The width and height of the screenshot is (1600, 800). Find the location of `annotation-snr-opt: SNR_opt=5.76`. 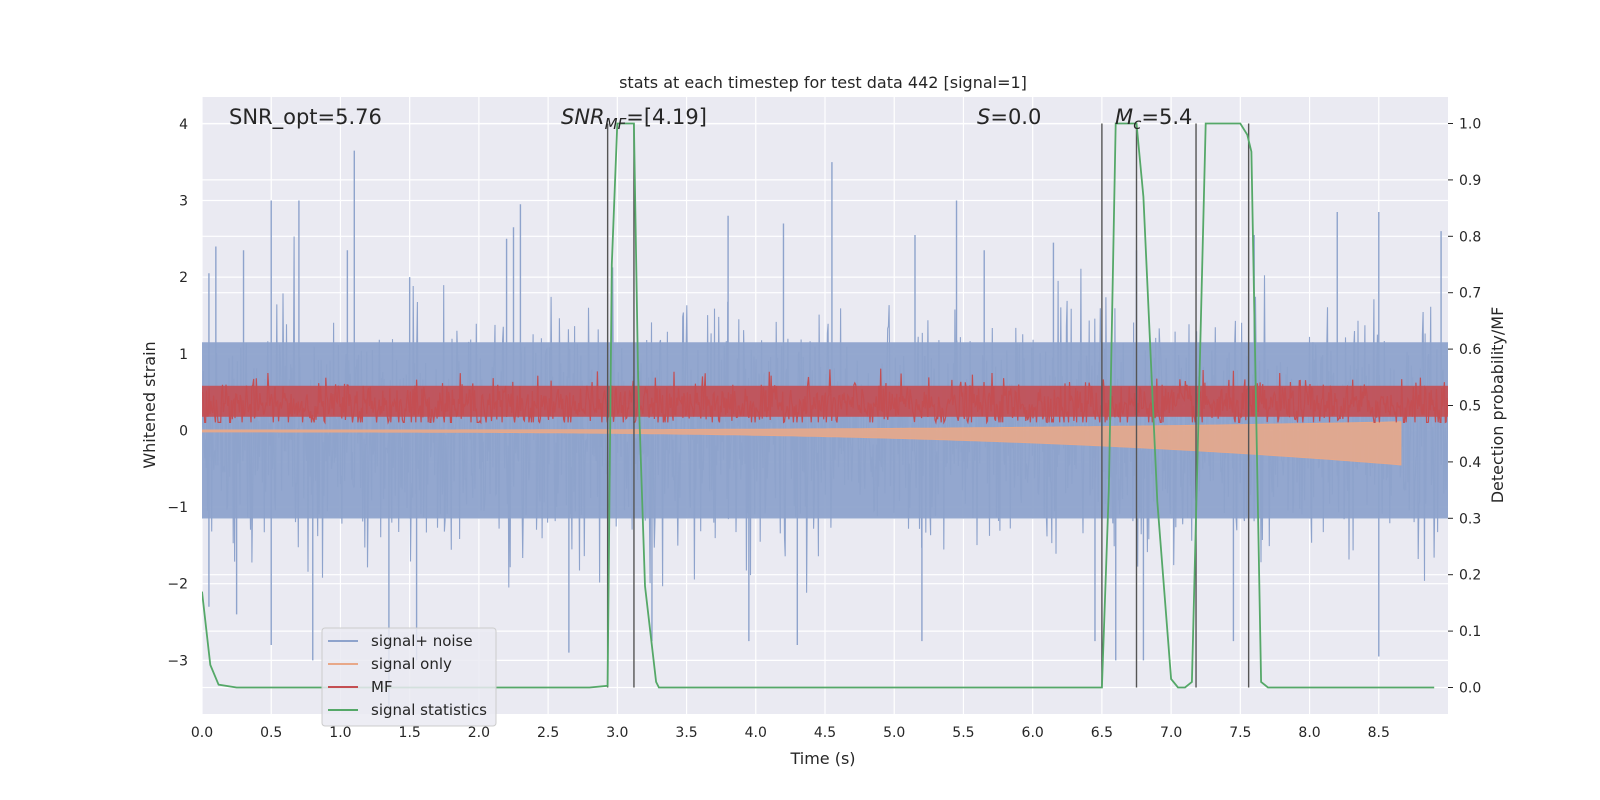

annotation-snr-opt: SNR_opt=5.76 is located at coordinates (305, 117).